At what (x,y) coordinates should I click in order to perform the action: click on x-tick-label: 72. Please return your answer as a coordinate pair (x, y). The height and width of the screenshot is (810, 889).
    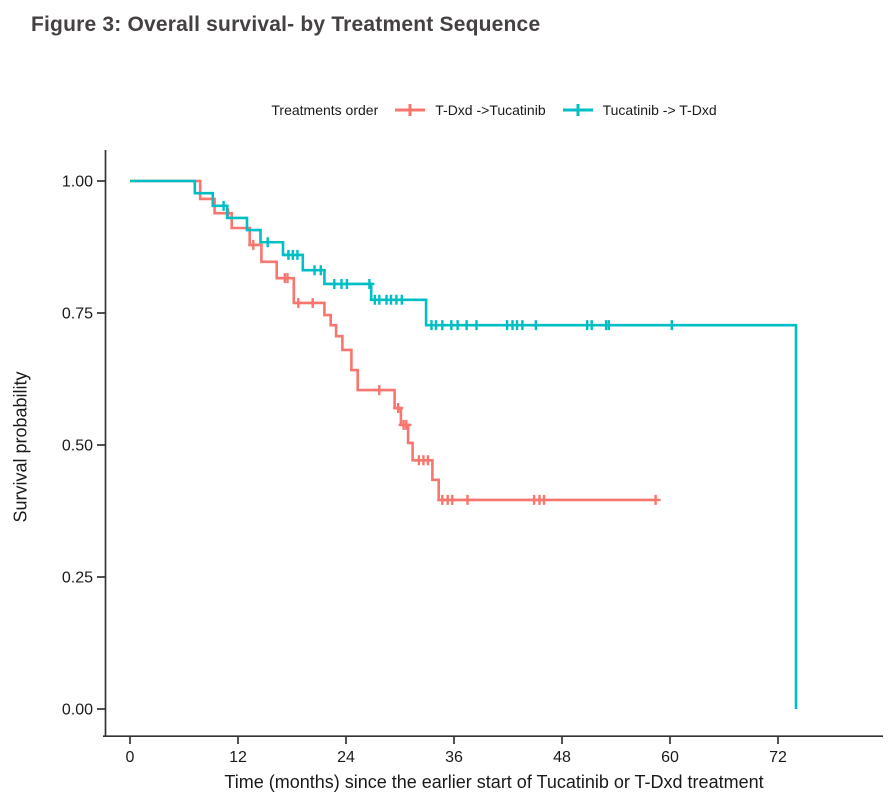
    Looking at the image, I should click on (778, 757).